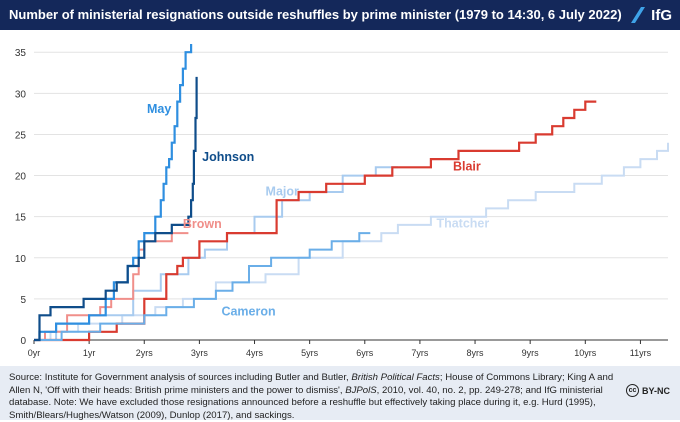  Describe the element at coordinates (21, 177) in the screenshot. I see `y-tick-label-20: 20` at that location.